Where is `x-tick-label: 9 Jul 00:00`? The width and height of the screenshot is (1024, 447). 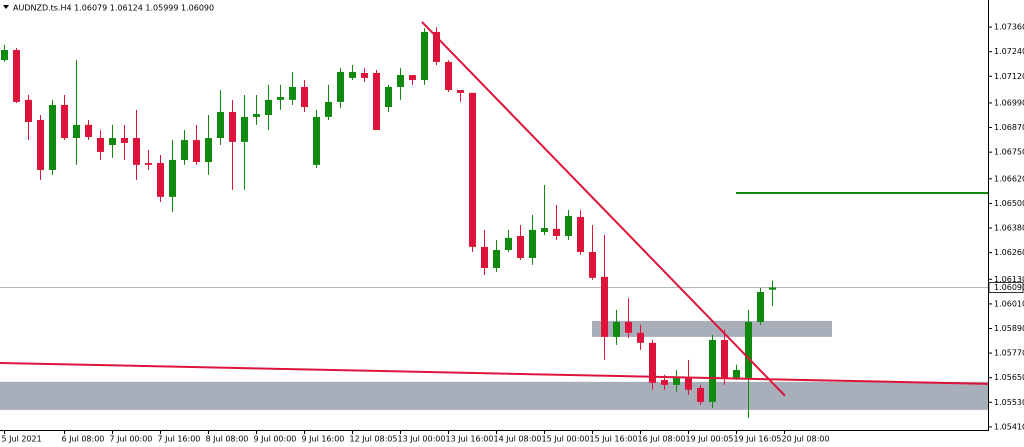
x-tick-label: 9 Jul 00:00 is located at coordinates (275, 439).